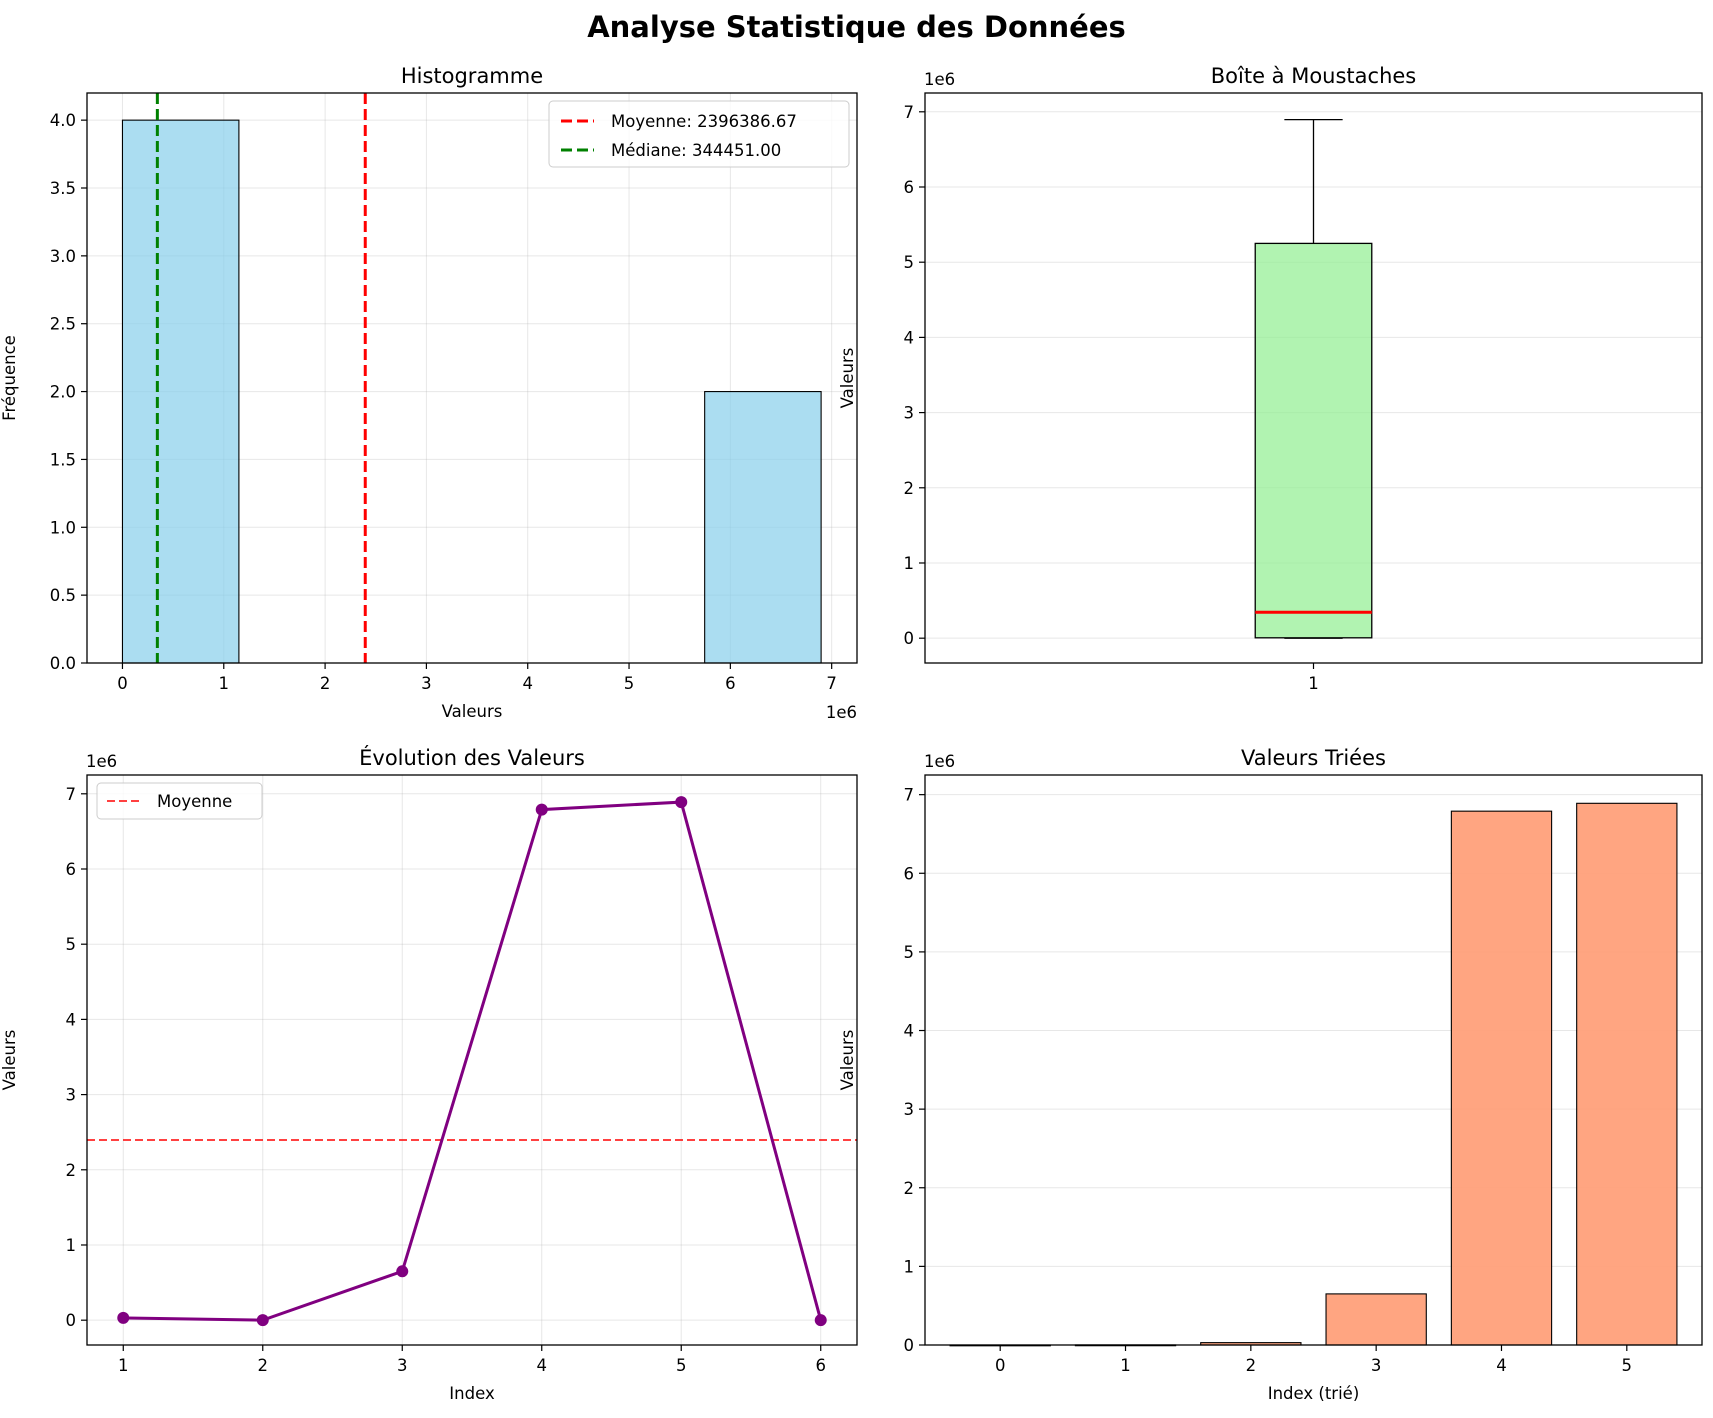  Describe the element at coordinates (1314, 76) in the screenshot. I see `subplot-title: Boîte à Moustaches` at that location.